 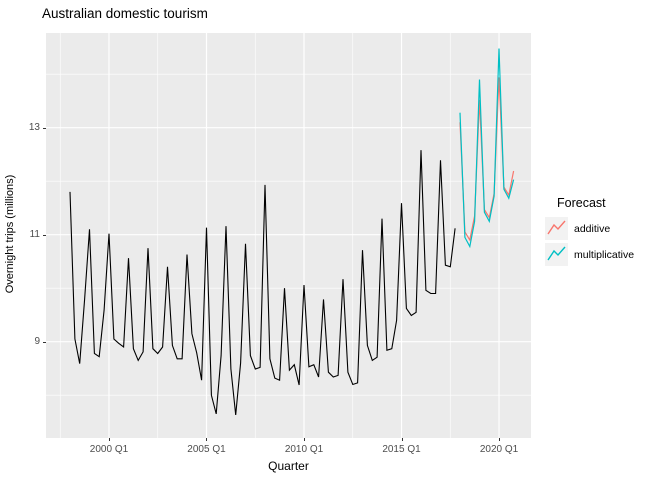 I want to click on additive-line-key-icon, so click(x=556, y=228).